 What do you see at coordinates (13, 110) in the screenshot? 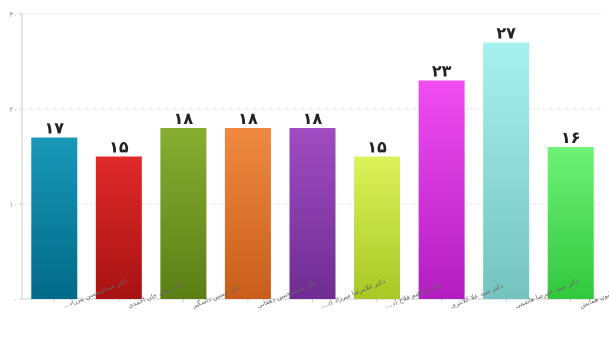
I see `y-tick-label: ۲۰` at bounding box center [13, 110].